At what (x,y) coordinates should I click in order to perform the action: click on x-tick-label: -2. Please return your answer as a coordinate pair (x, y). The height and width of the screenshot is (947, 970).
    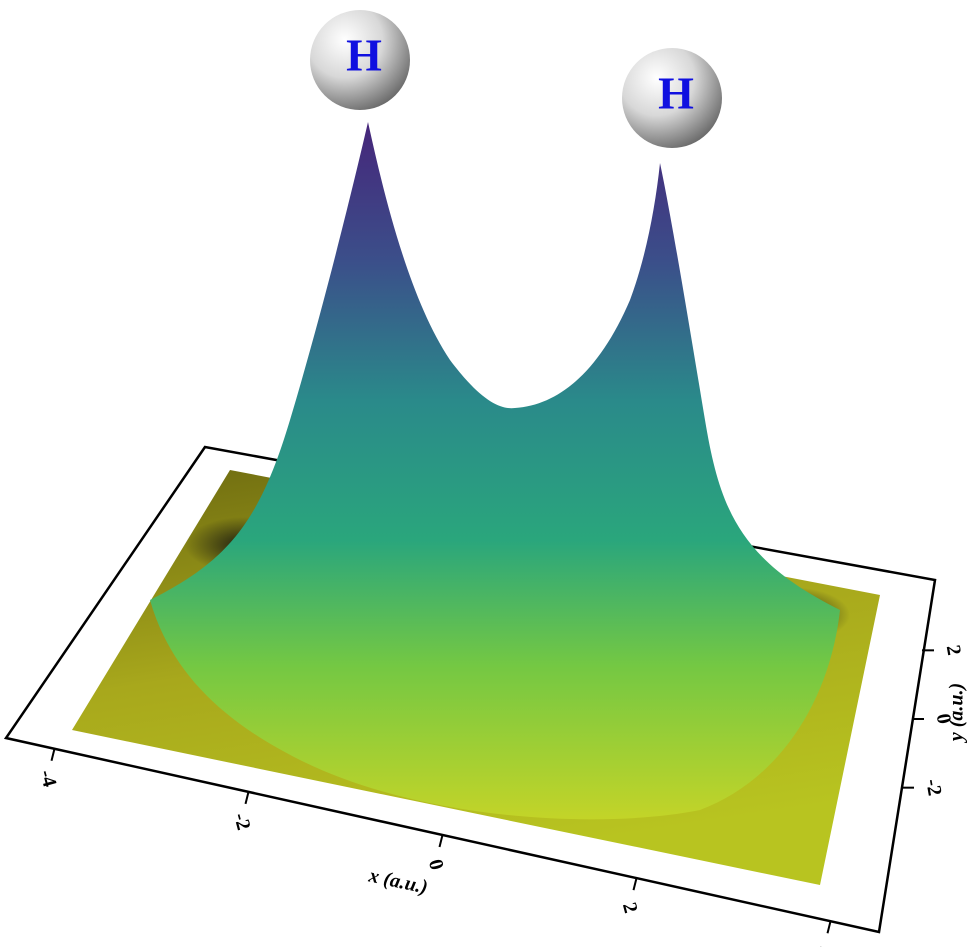
    Looking at the image, I should click on (242, 822).